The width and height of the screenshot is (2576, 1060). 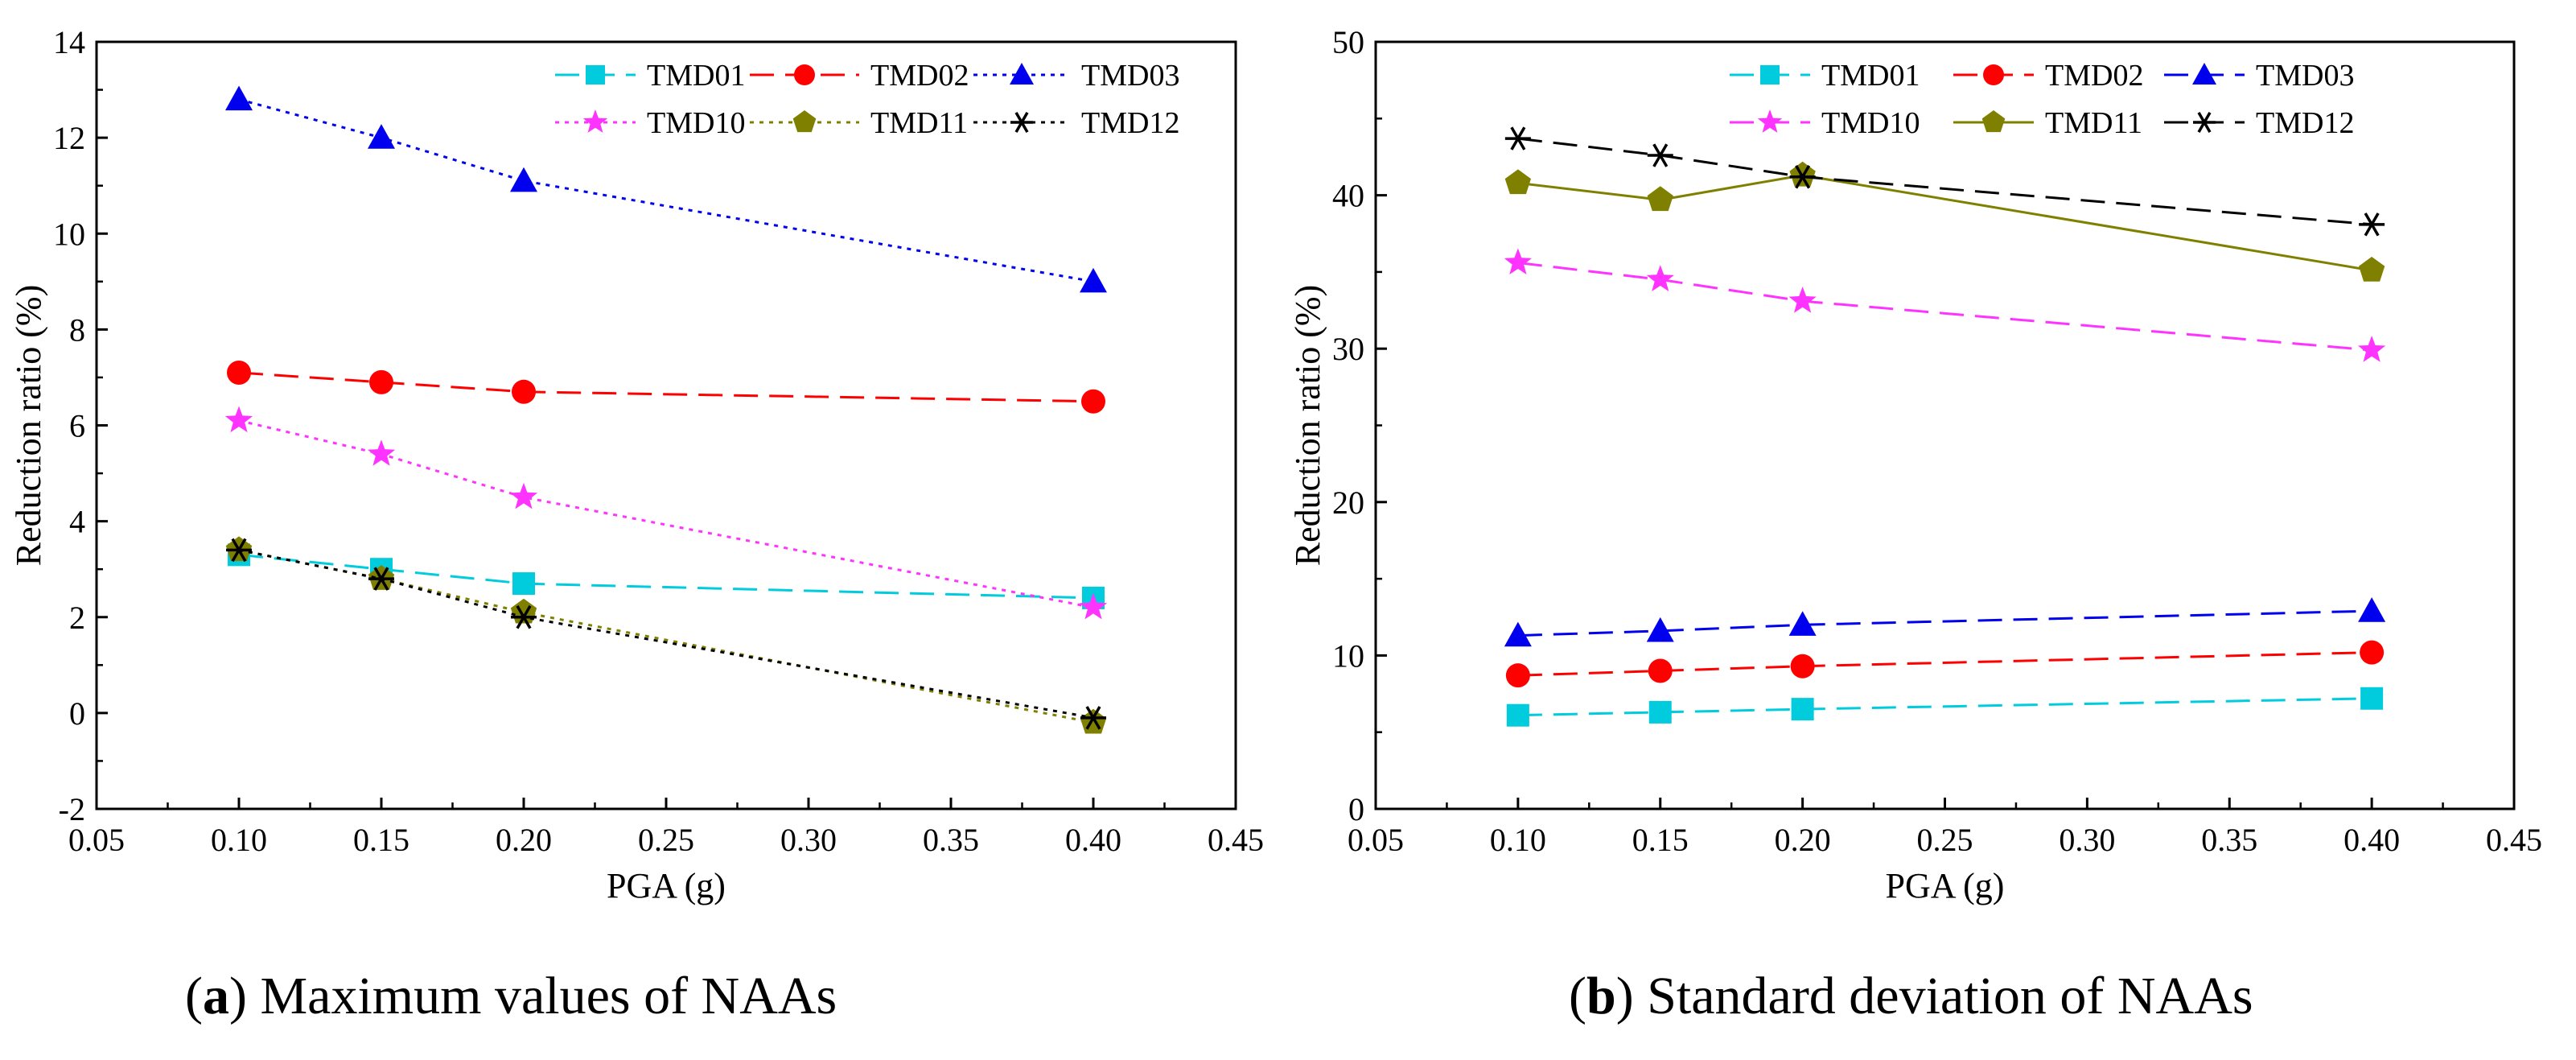 What do you see at coordinates (1130, 123) in the screenshot?
I see `legend-label: TMD12` at bounding box center [1130, 123].